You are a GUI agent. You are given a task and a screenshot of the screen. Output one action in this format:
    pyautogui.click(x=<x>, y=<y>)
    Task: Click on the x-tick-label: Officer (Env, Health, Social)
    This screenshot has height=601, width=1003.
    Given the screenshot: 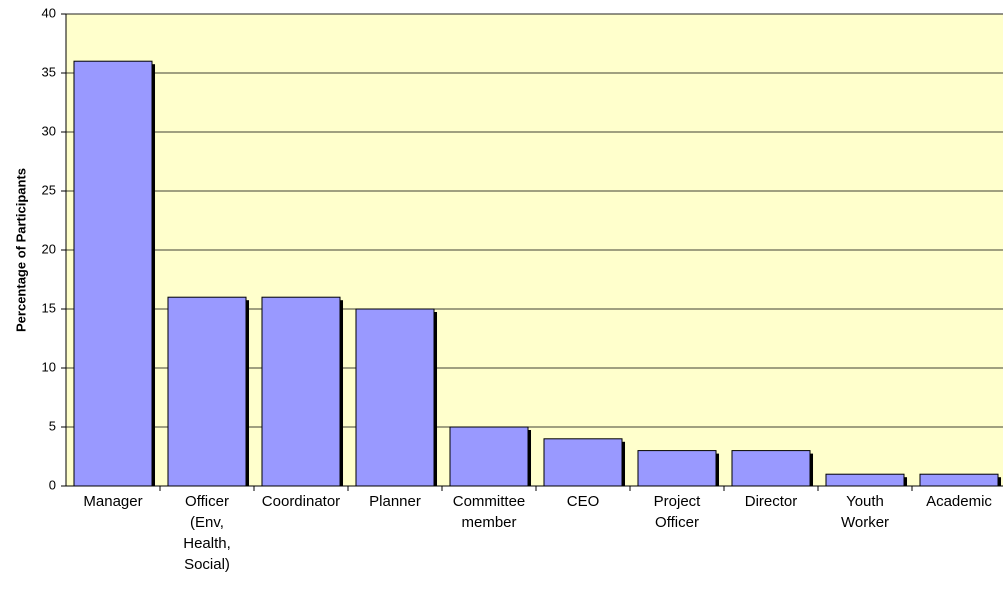 What is the action you would take?
    pyautogui.click(x=207, y=533)
    